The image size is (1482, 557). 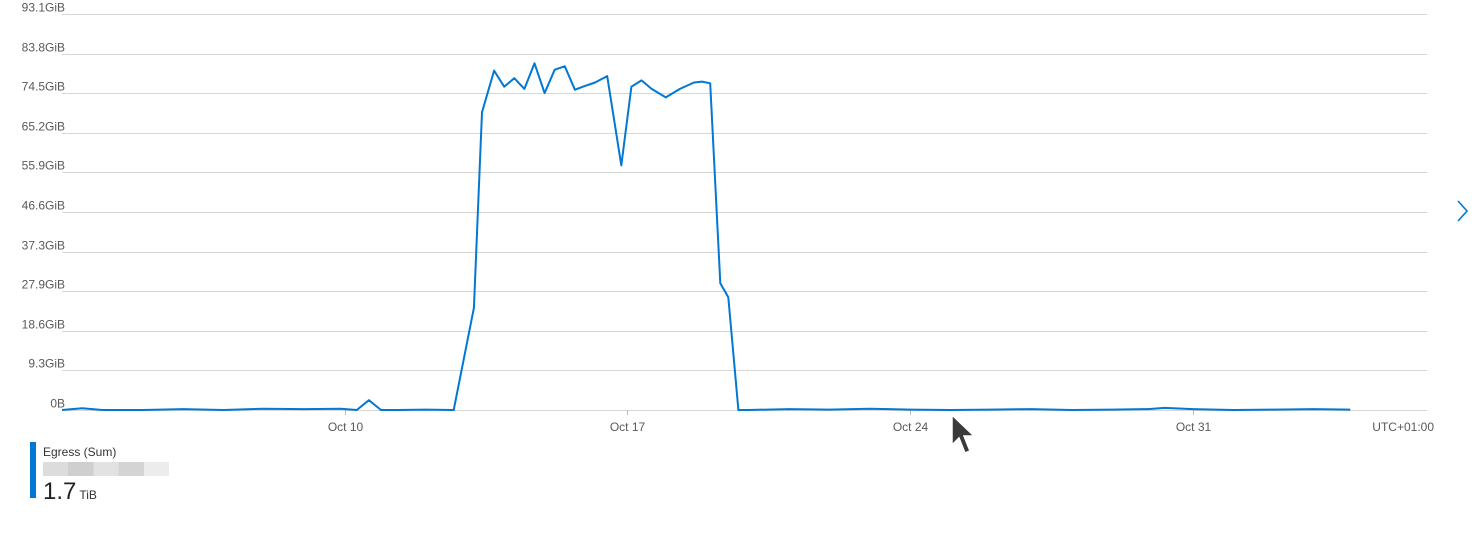 What do you see at coordinates (43, 87) in the screenshot?
I see `y-tick-label: 74.5GiB` at bounding box center [43, 87].